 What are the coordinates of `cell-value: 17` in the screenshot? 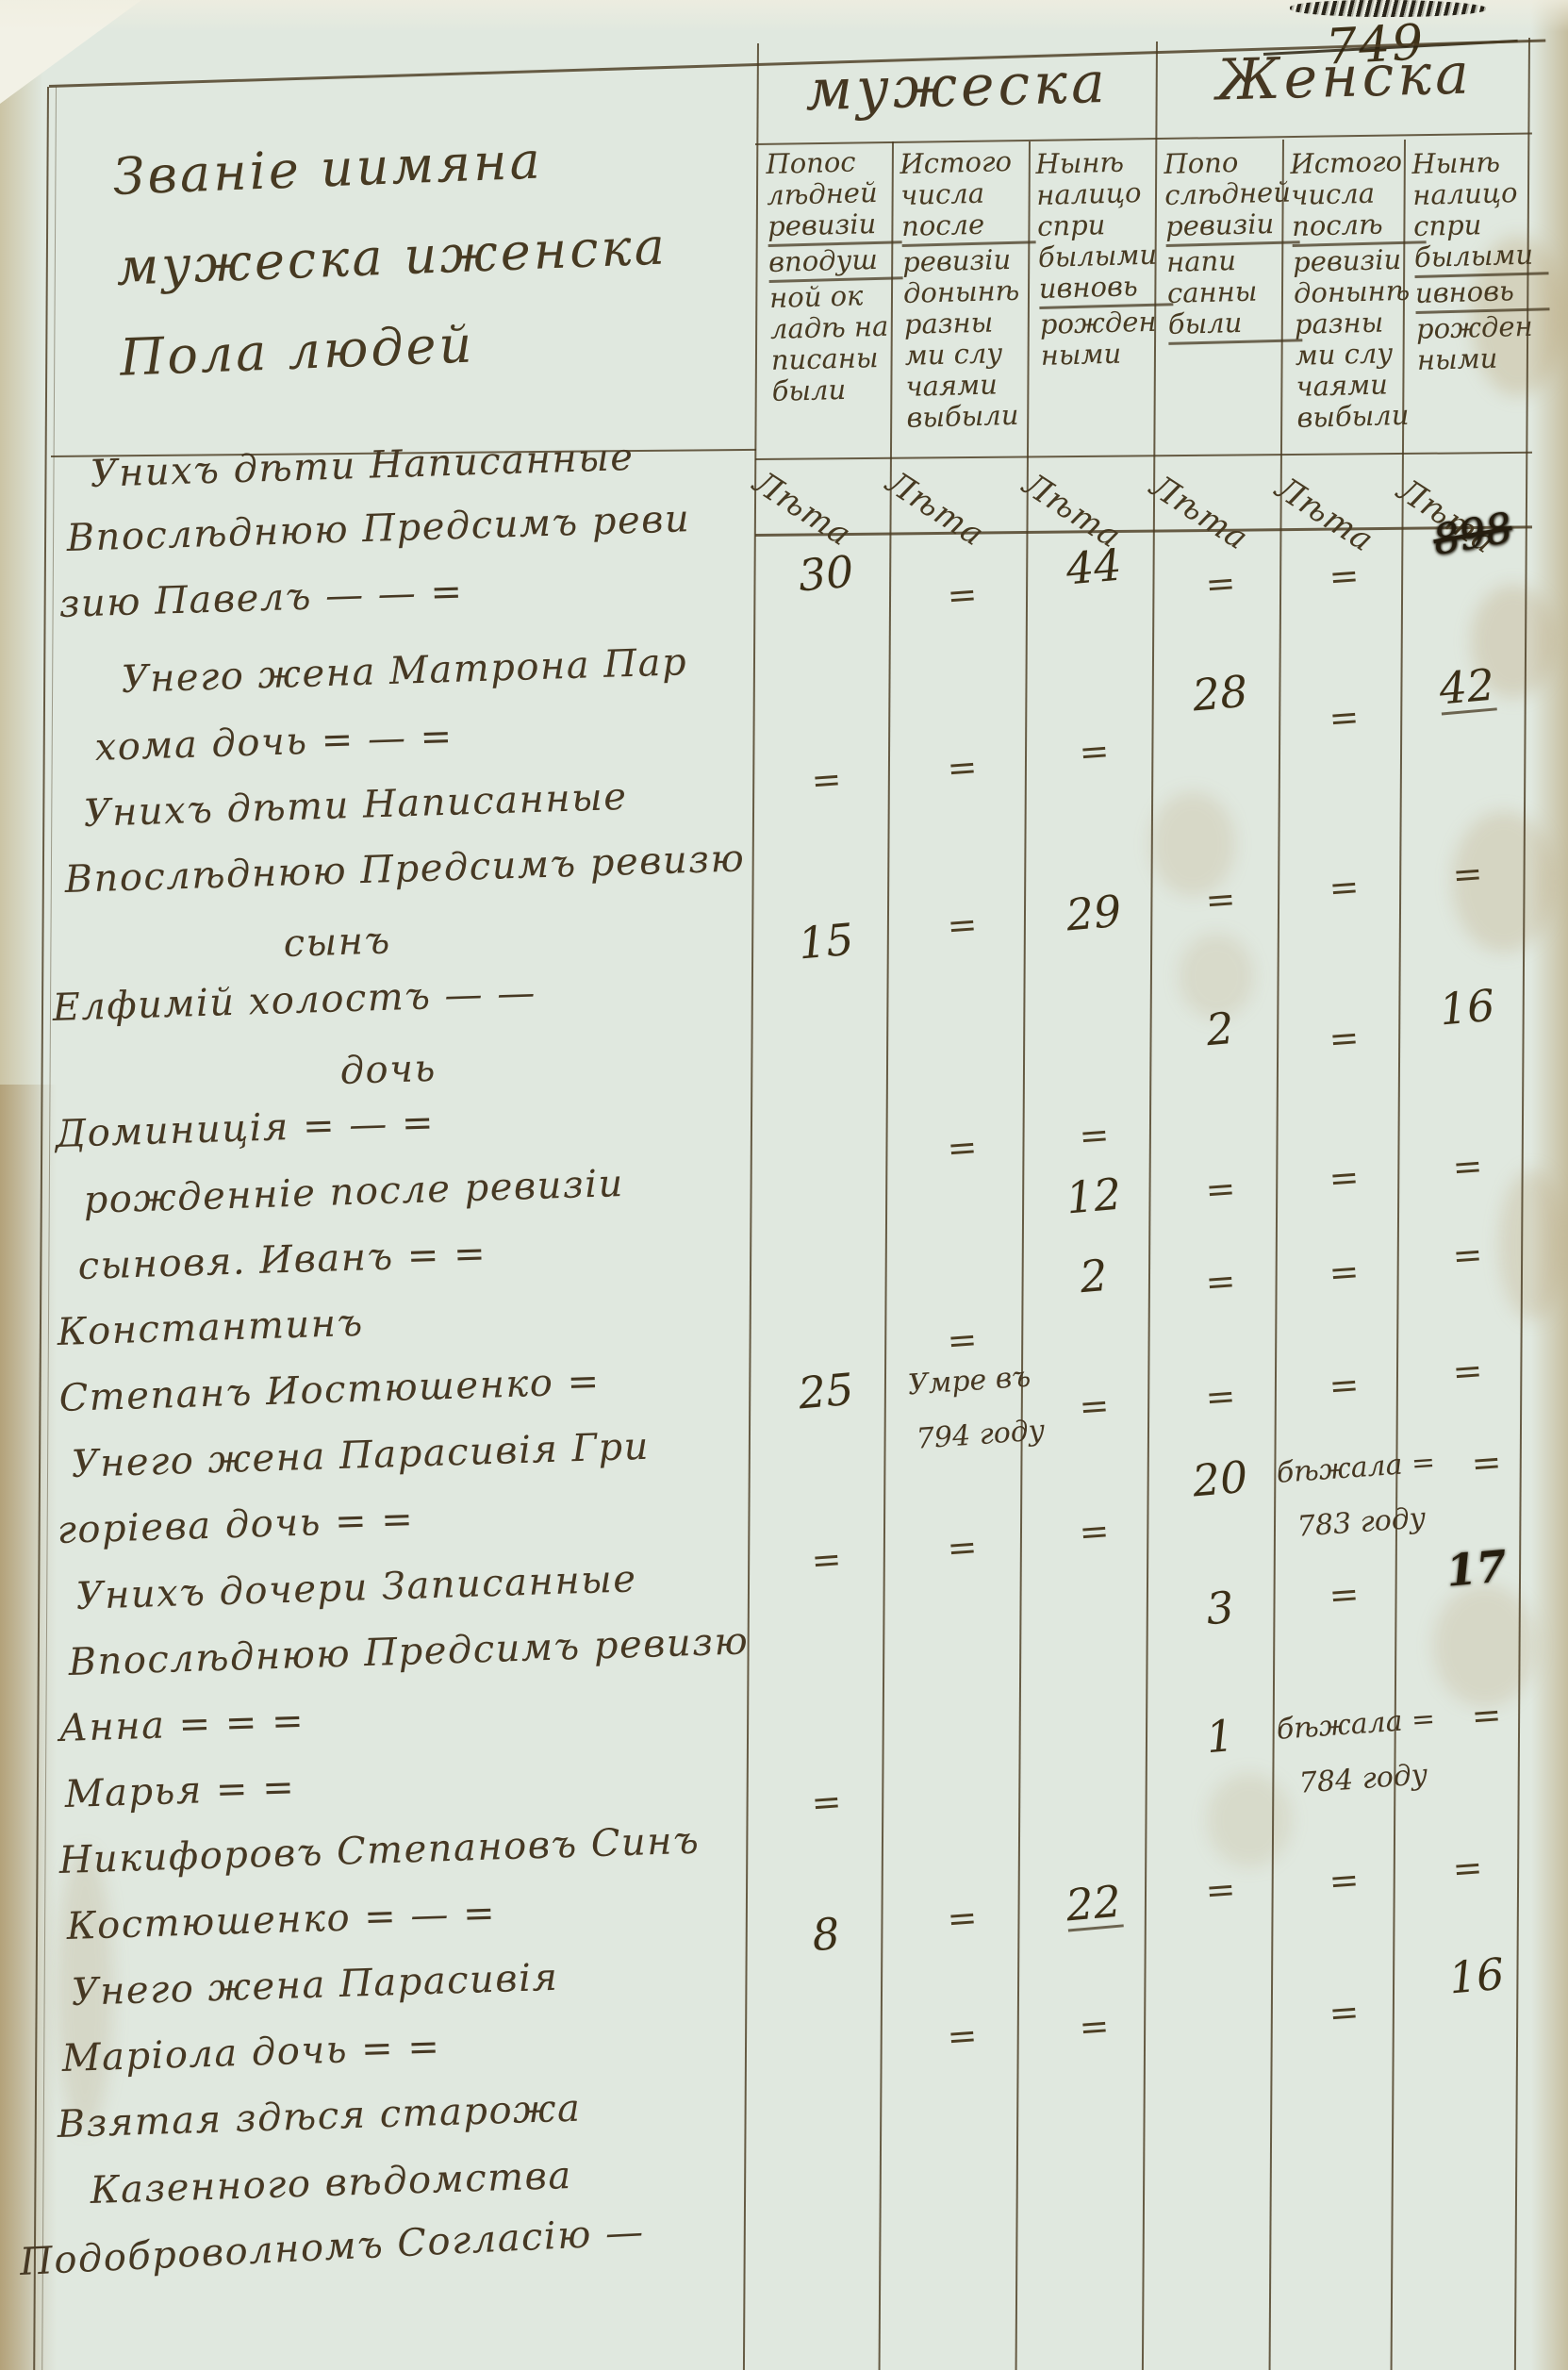 It's located at (1477, 1569).